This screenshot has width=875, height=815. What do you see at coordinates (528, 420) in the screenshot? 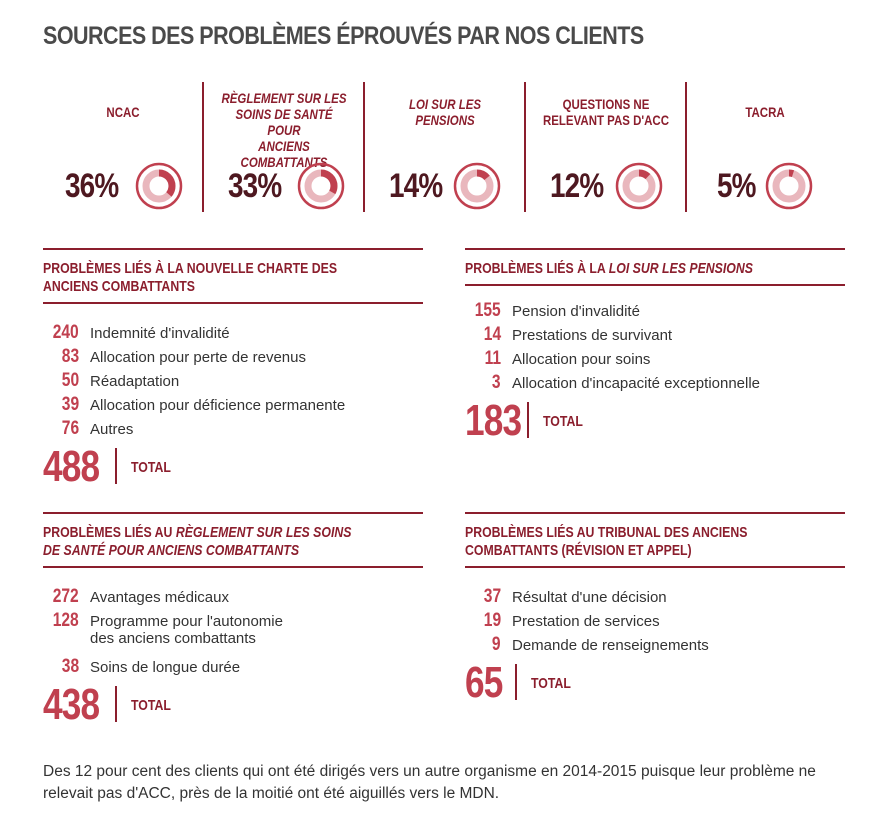
I see `total-divider` at bounding box center [528, 420].